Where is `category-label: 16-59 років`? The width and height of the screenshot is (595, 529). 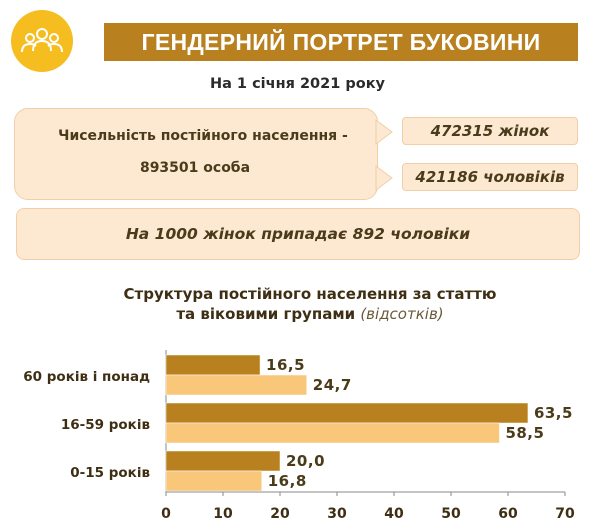
category-label: 16-59 років is located at coordinates (105, 425).